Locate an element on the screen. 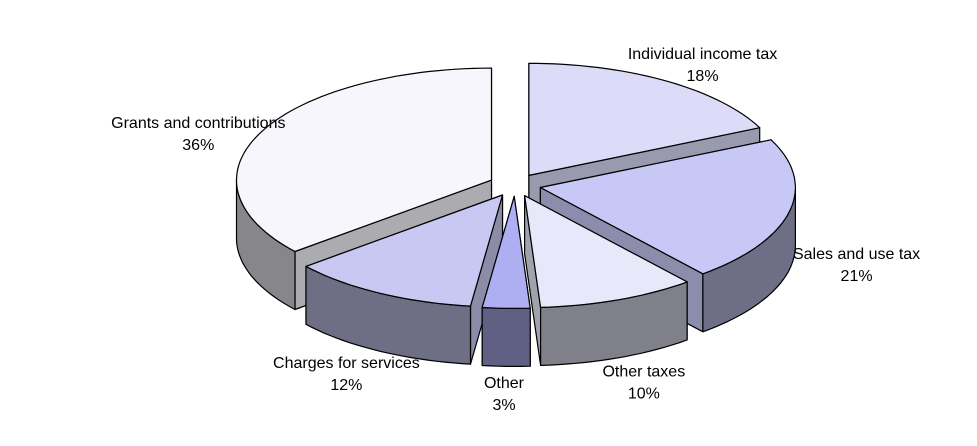 The image size is (977, 446). slice-value-label: 3% is located at coordinates (503, 405).